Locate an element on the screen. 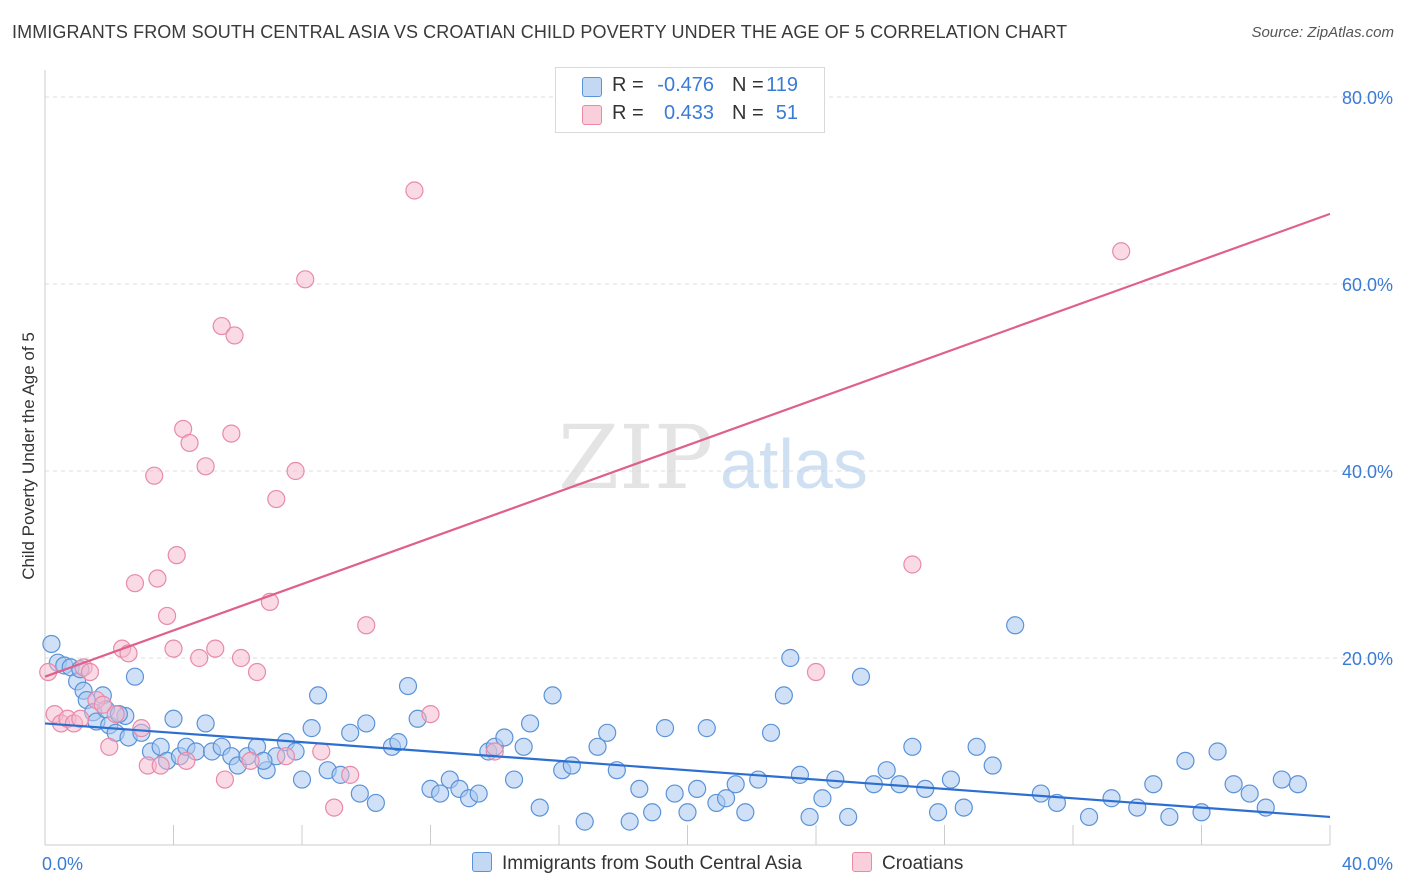  legend-row-immigrants: R = -0.476 N = 119 is located at coordinates (690, 86).